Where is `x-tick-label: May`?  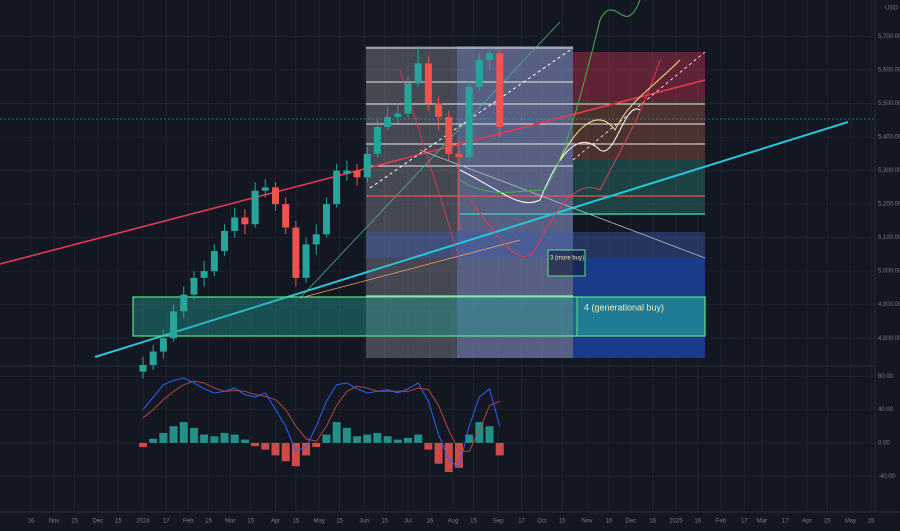 x-tick-label: May is located at coordinates (319, 522).